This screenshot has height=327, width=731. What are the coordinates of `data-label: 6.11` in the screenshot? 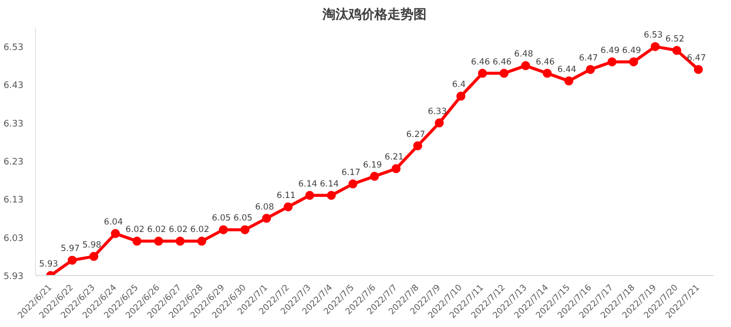 It's located at (286, 195).